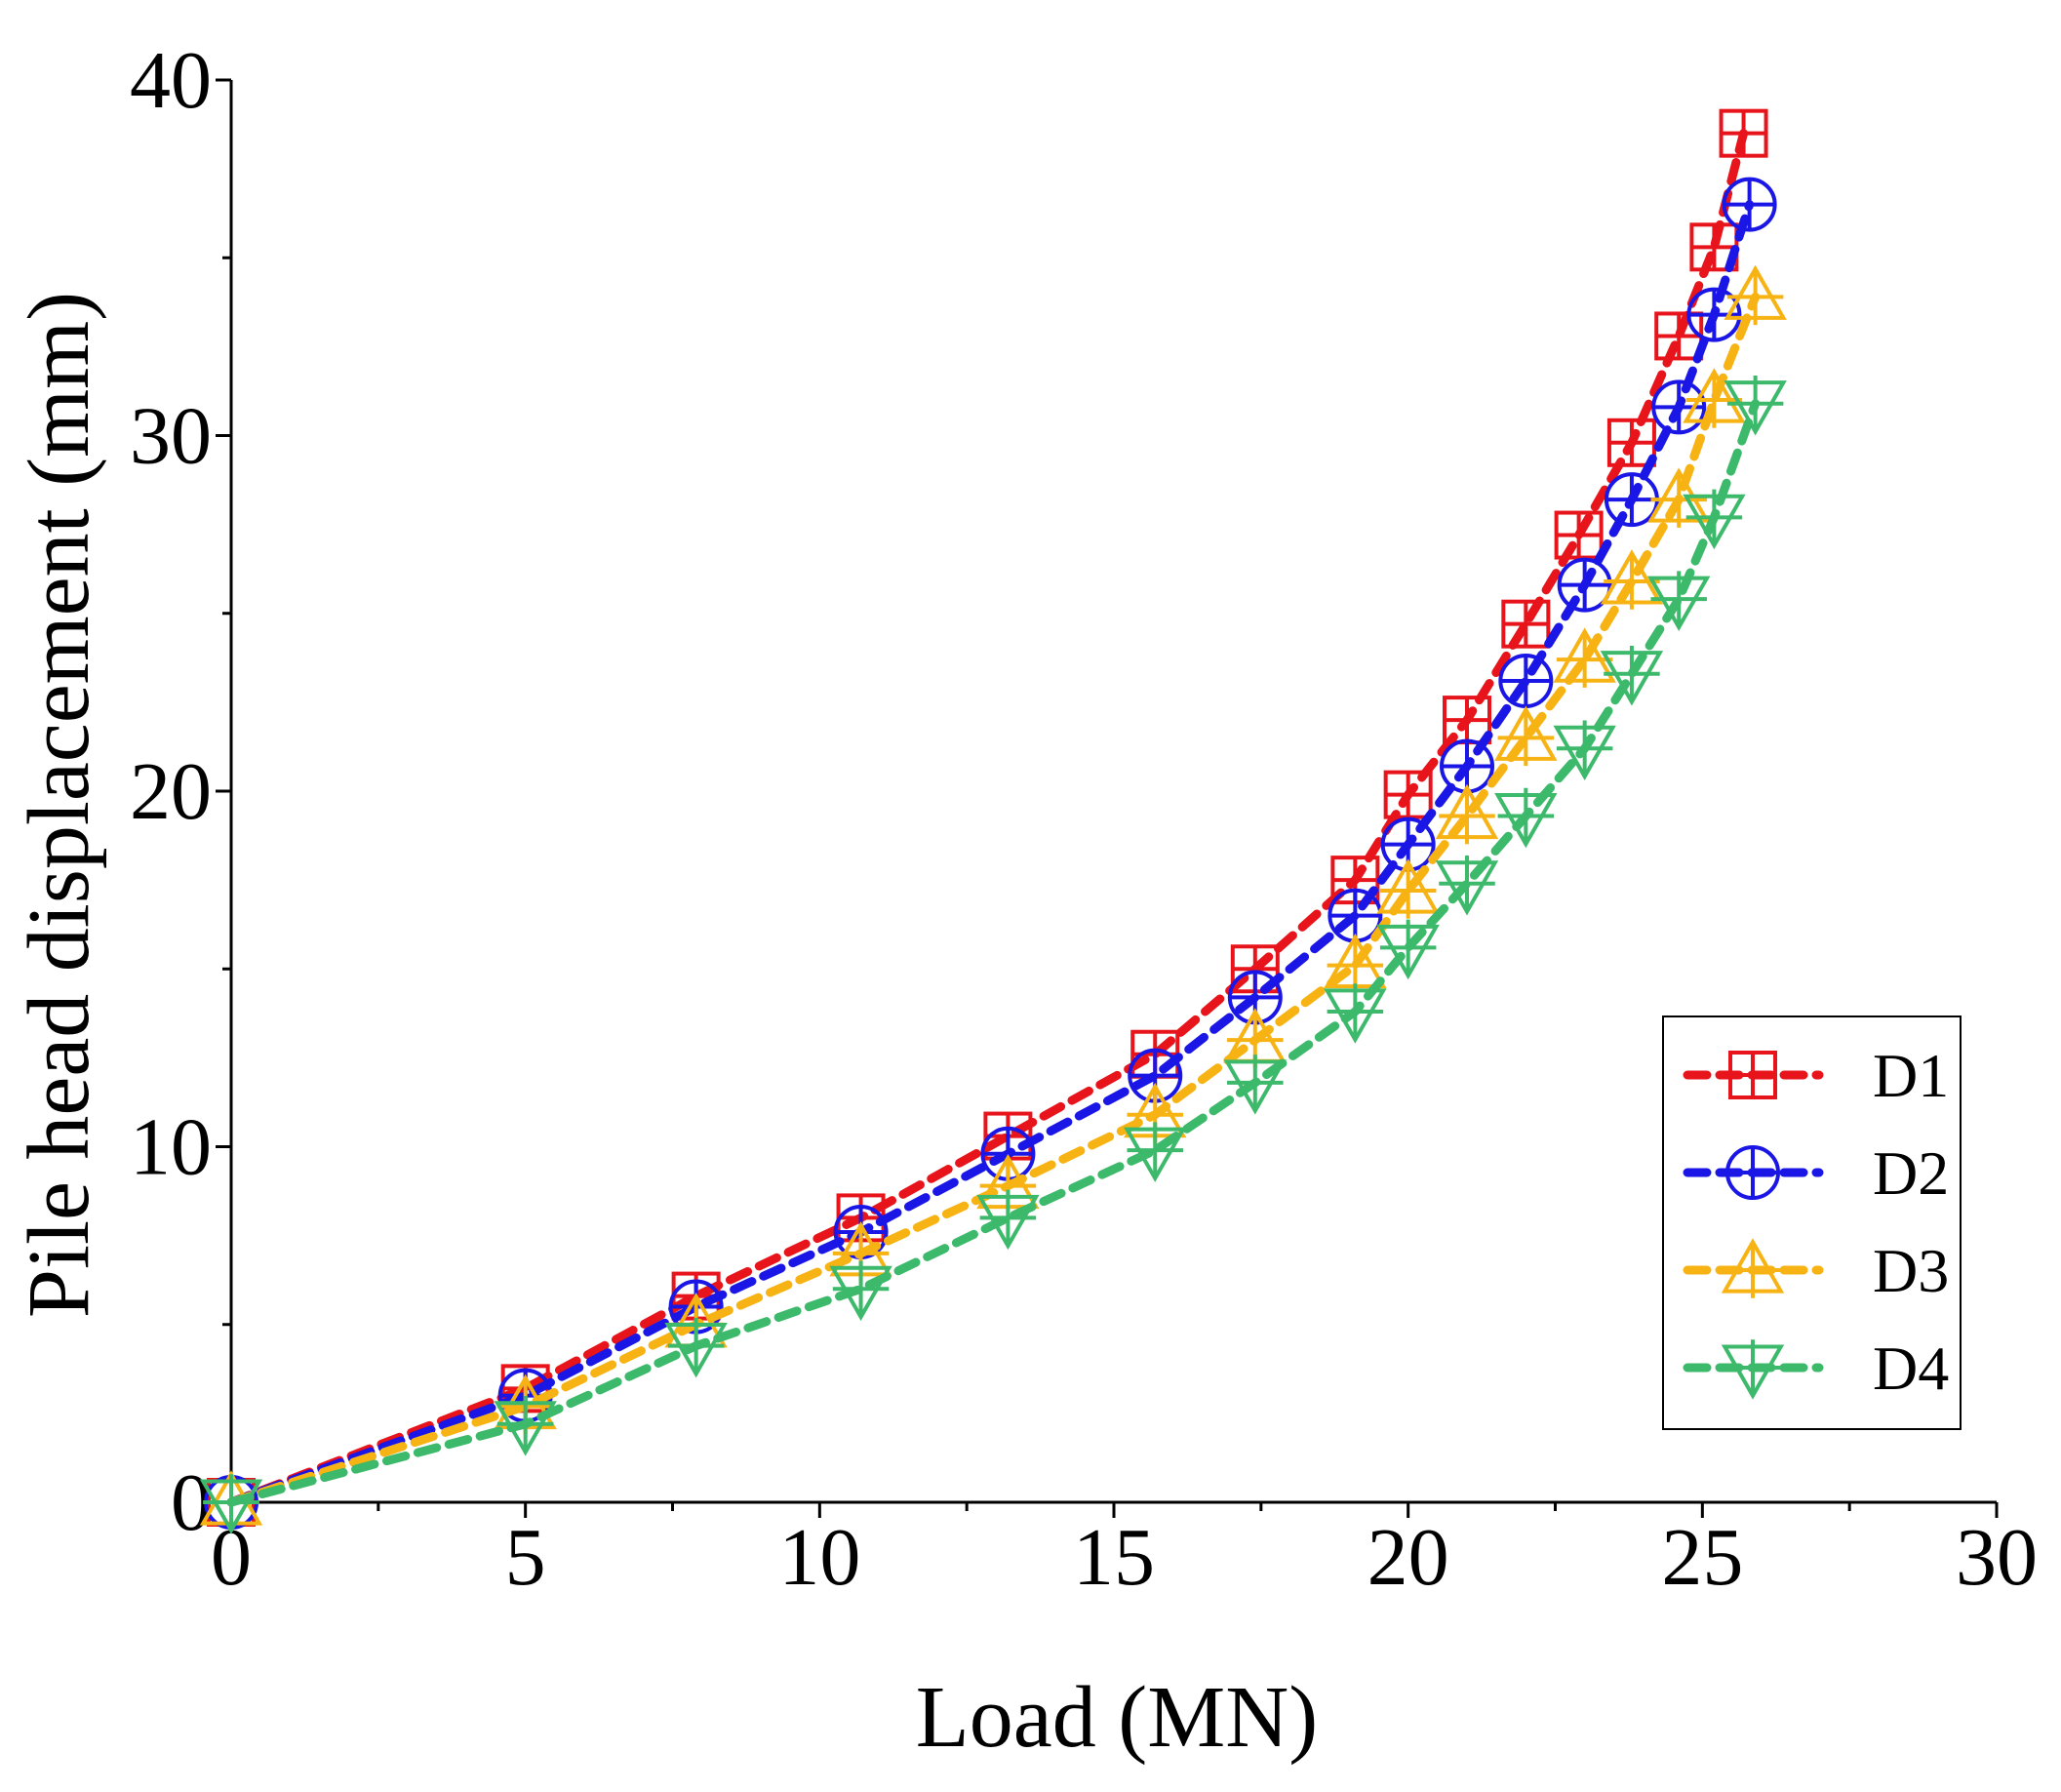 The height and width of the screenshot is (1792, 2061). Describe the element at coordinates (1997, 1557) in the screenshot. I see `x-tick-label: 30` at that location.